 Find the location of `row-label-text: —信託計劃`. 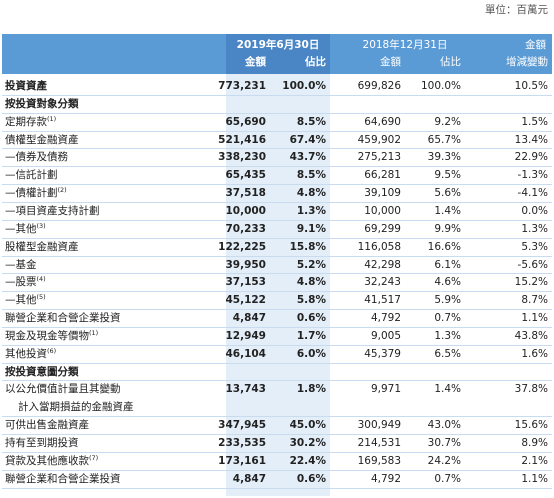

row-label-text: —信託計劃 is located at coordinates (31, 175).